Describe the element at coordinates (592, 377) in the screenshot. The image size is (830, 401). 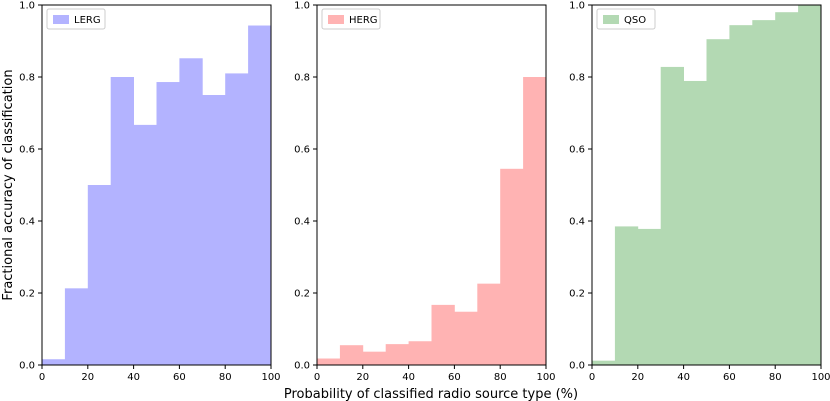
I see `qso-x-tick-label-0: 0` at that location.